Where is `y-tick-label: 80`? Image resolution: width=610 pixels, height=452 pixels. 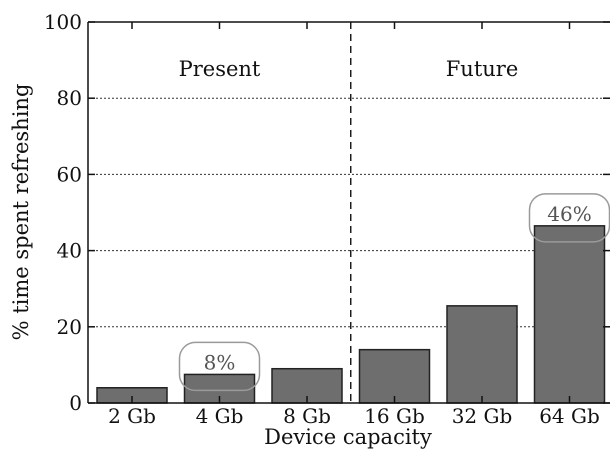
y-tick-label: 80 is located at coordinates (69, 98).